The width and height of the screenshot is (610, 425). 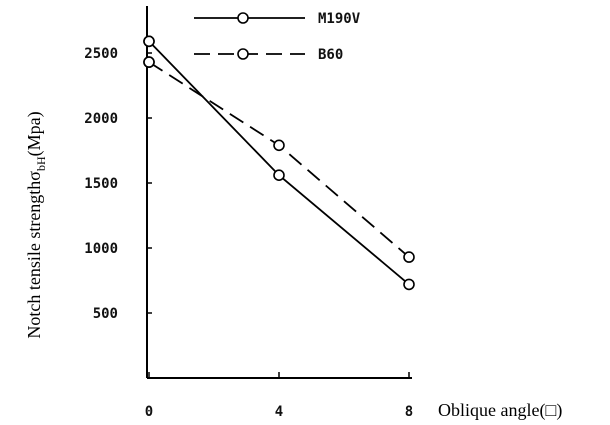 I want to click on legend-item: M190V, so click(x=277, y=19).